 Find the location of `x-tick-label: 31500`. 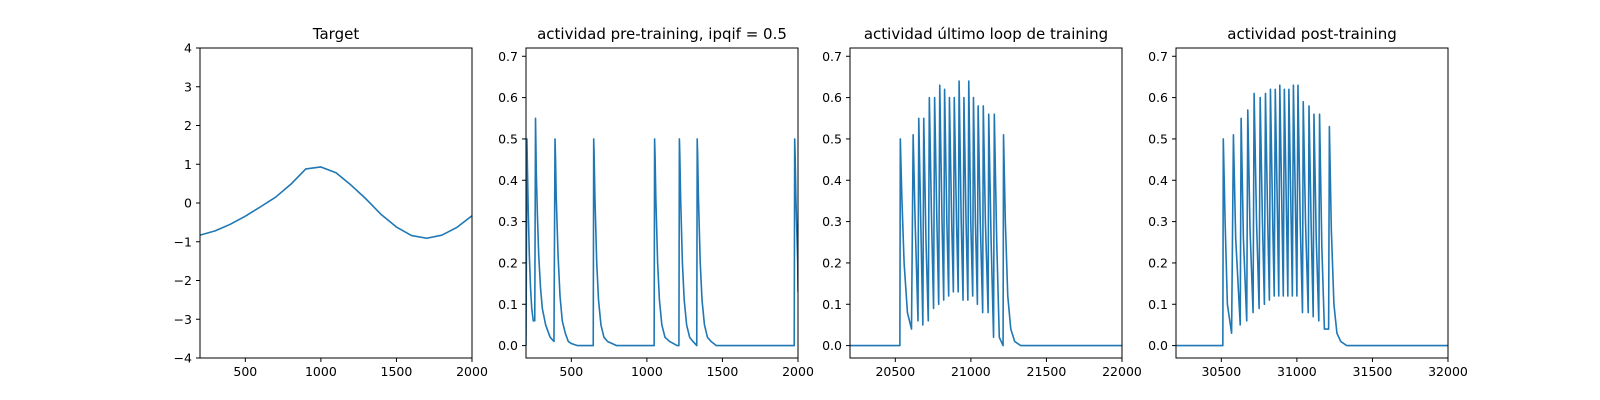

x-tick-label: 31500 is located at coordinates (1373, 371).